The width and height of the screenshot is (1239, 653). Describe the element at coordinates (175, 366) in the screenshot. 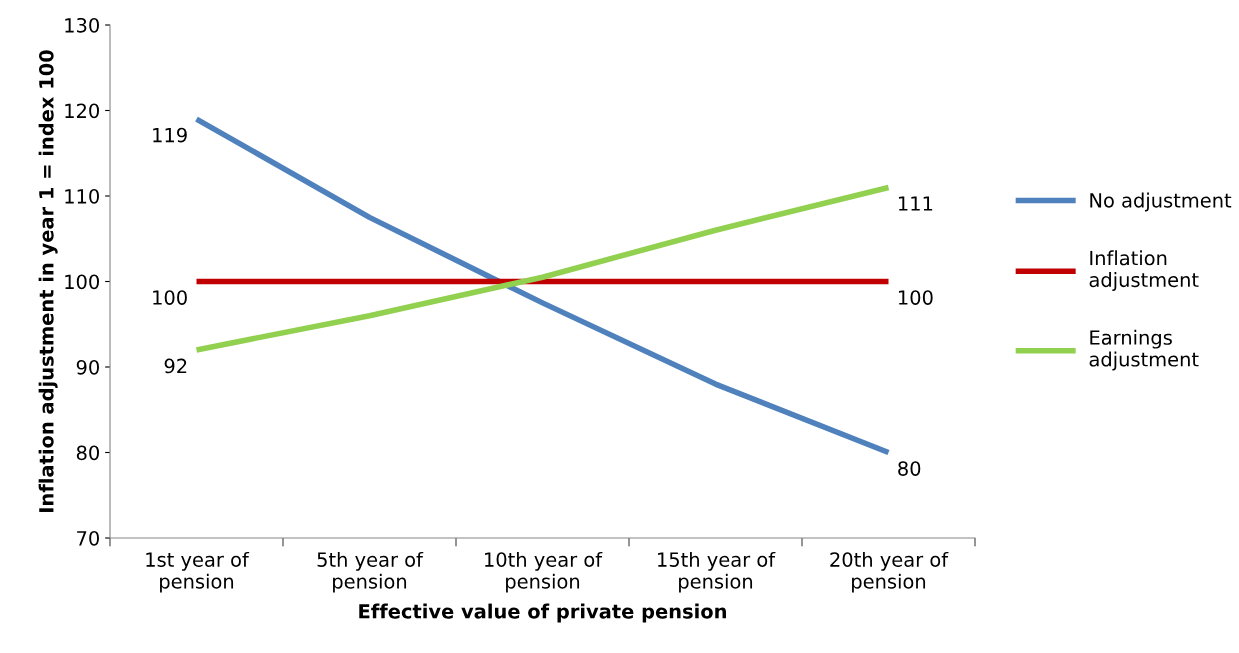

I see `data-label: 92` at that location.